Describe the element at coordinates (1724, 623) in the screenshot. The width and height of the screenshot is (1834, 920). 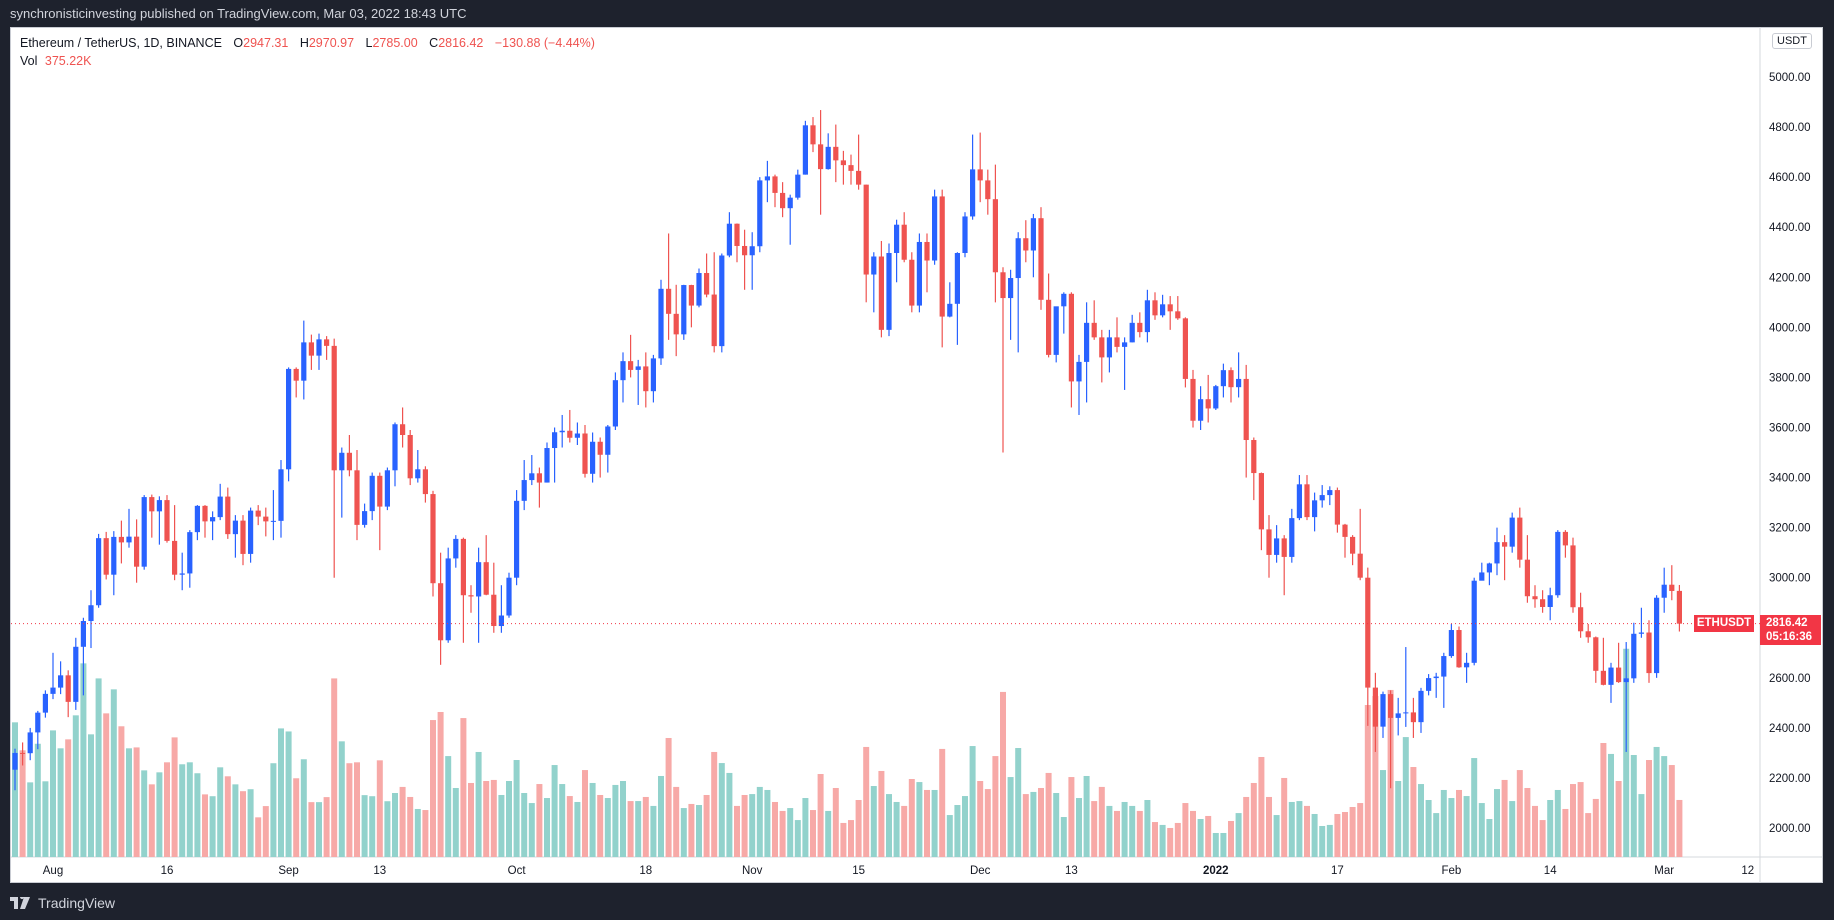
I see `symbol-price-badge: ETHUSDT` at that location.